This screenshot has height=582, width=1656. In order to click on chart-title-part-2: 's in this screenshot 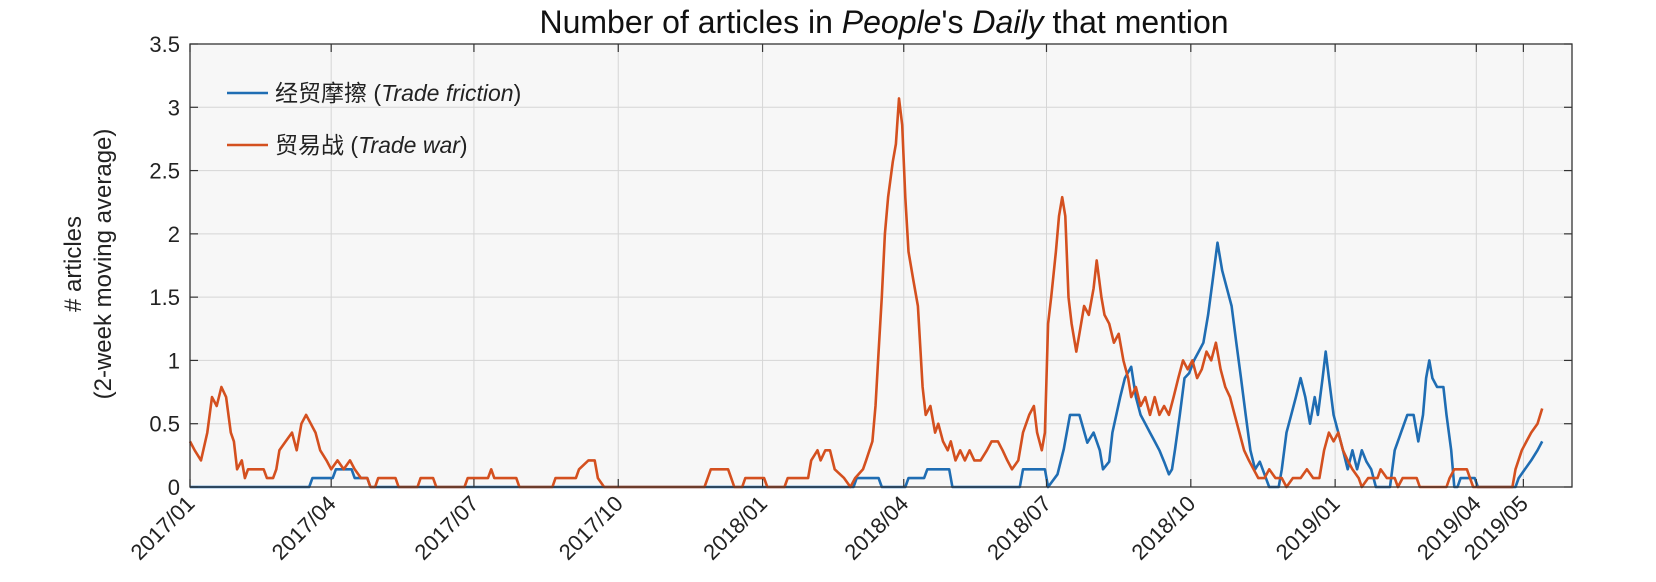, I will do `click(956, 22)`.